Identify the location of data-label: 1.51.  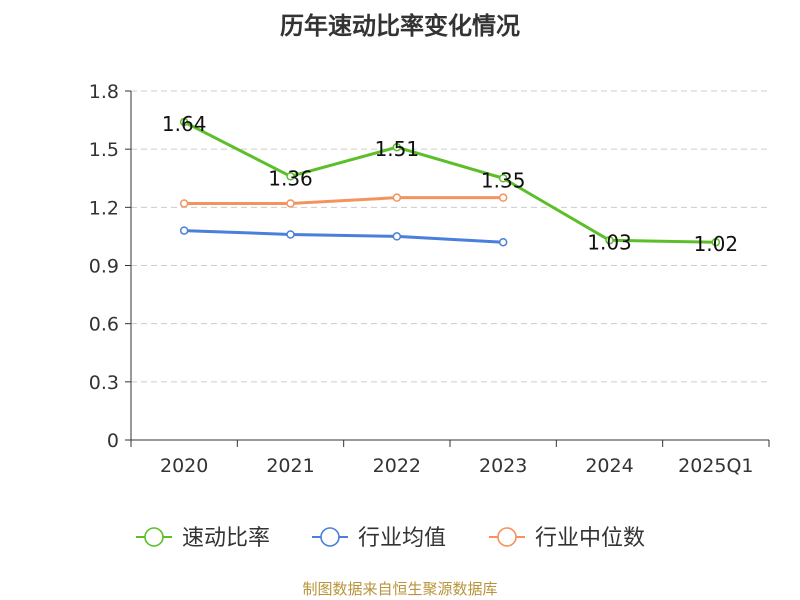
(397, 149).